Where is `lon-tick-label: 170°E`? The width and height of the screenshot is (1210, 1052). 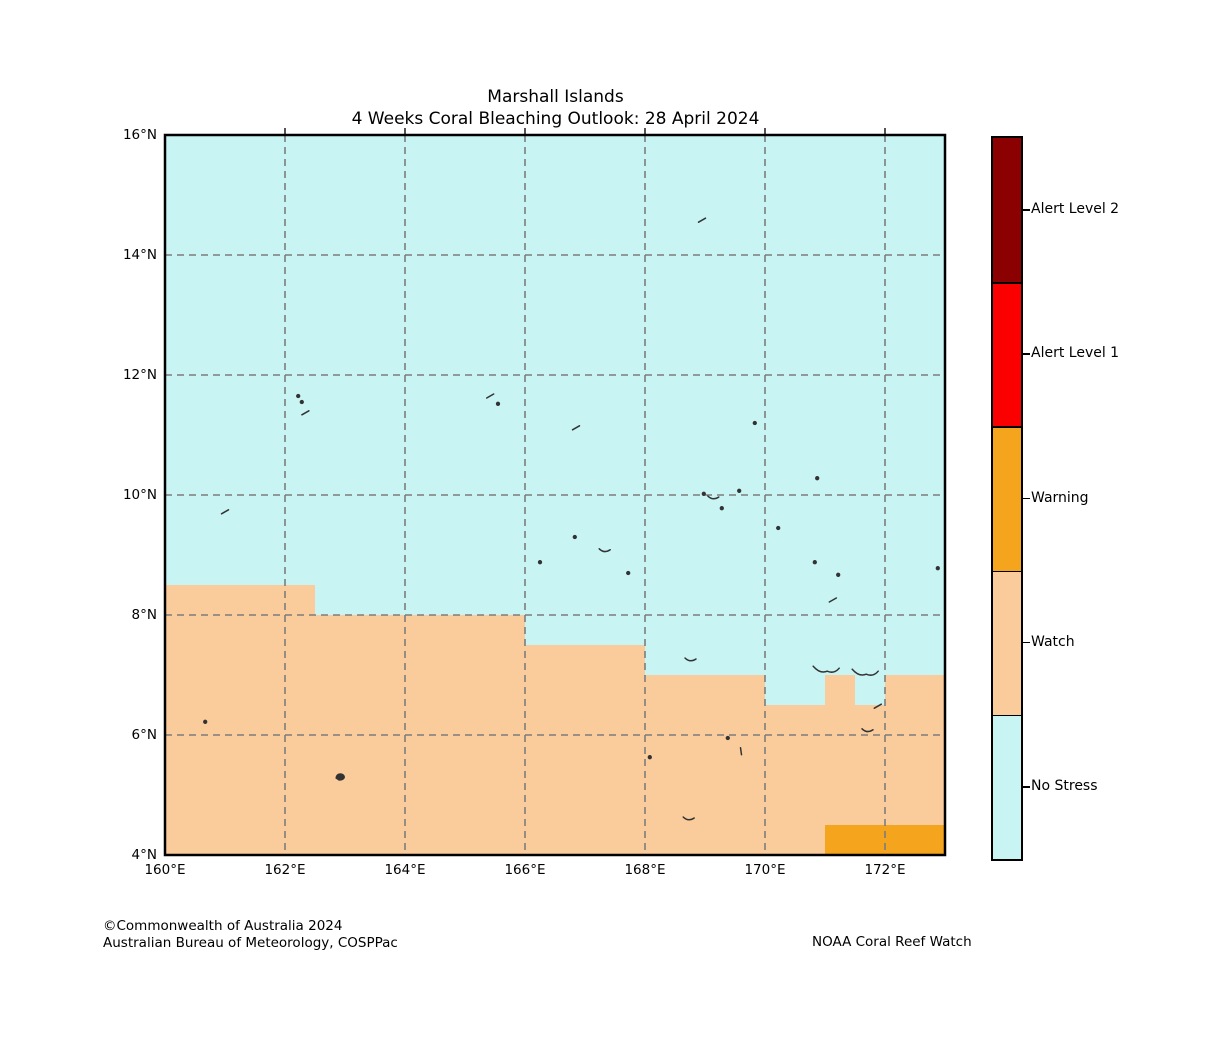
lon-tick-label: 170°E is located at coordinates (765, 870).